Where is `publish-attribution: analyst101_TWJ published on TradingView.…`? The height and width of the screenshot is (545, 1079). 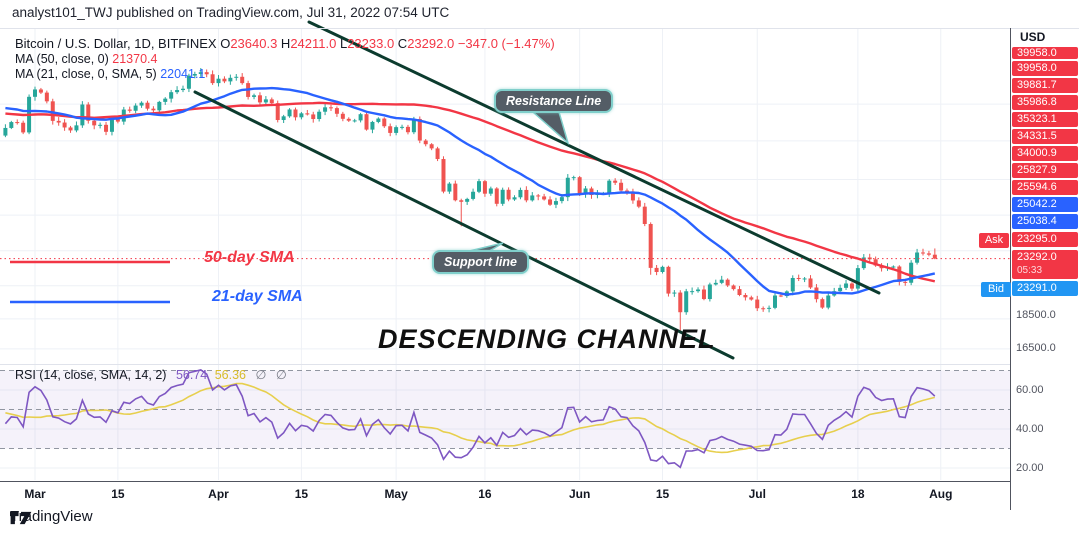
publish-attribution: analyst101_TWJ published on TradingView.… is located at coordinates (231, 12).